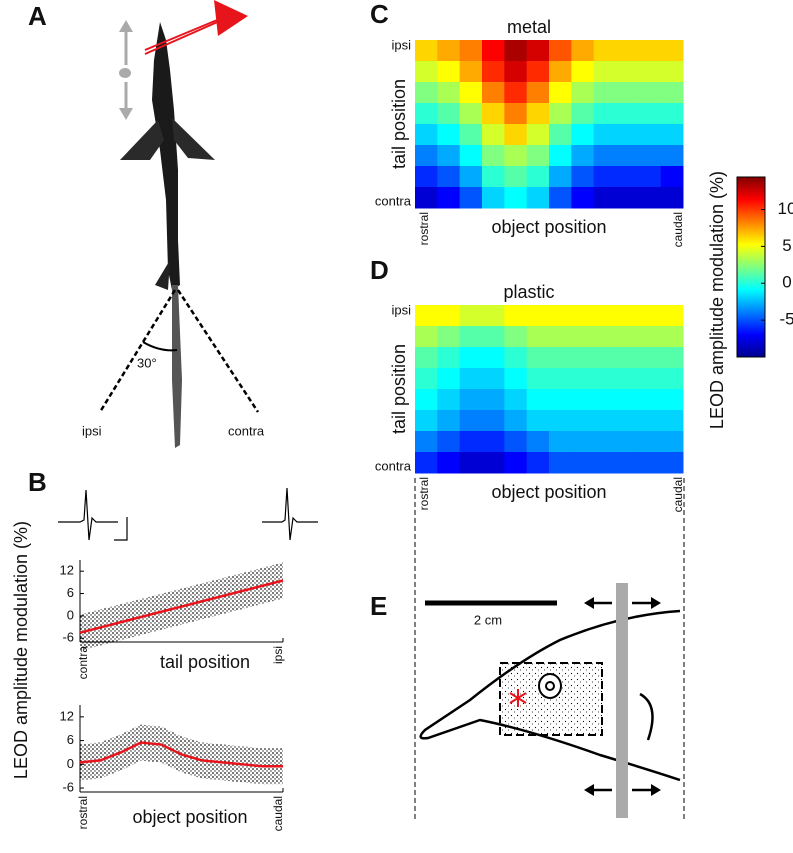 The width and height of the screenshot is (793, 853). I want to click on colorbar-tick-label: -5, so click(786, 319).